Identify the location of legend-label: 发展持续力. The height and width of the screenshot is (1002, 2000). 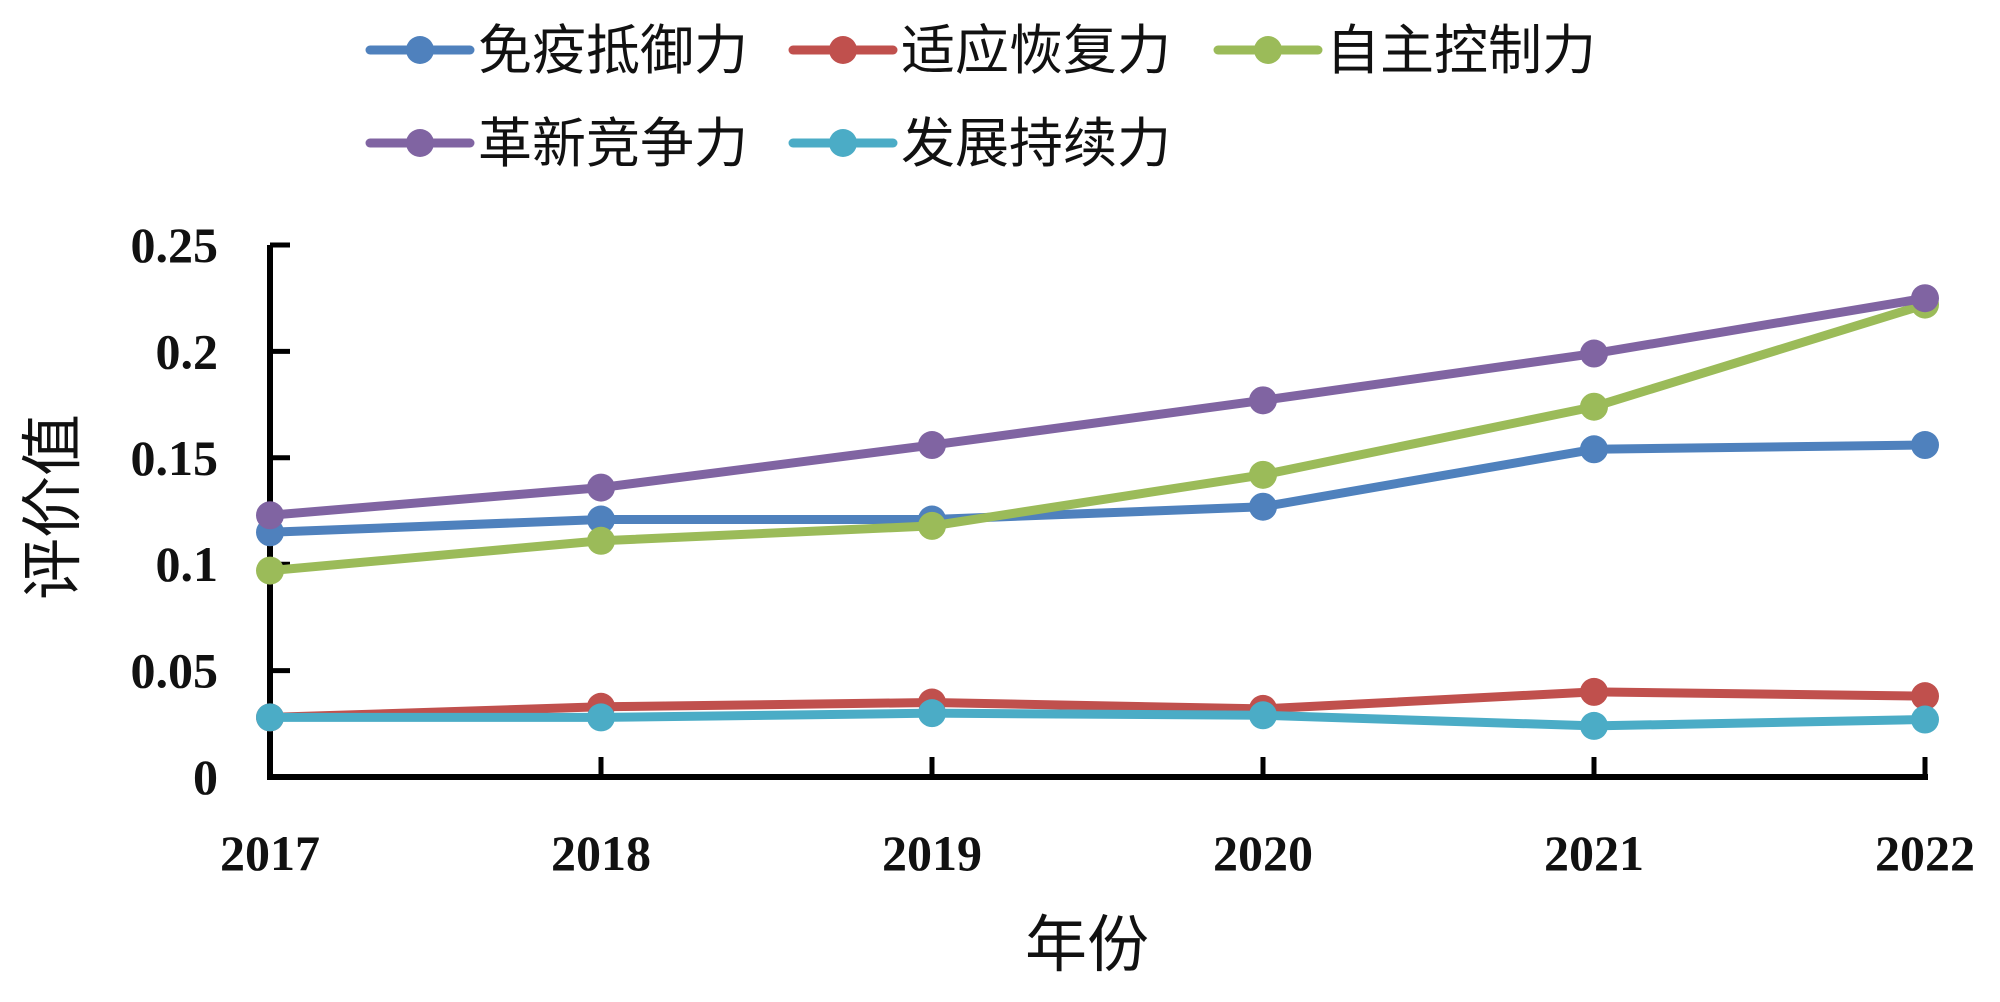
(1036, 143).